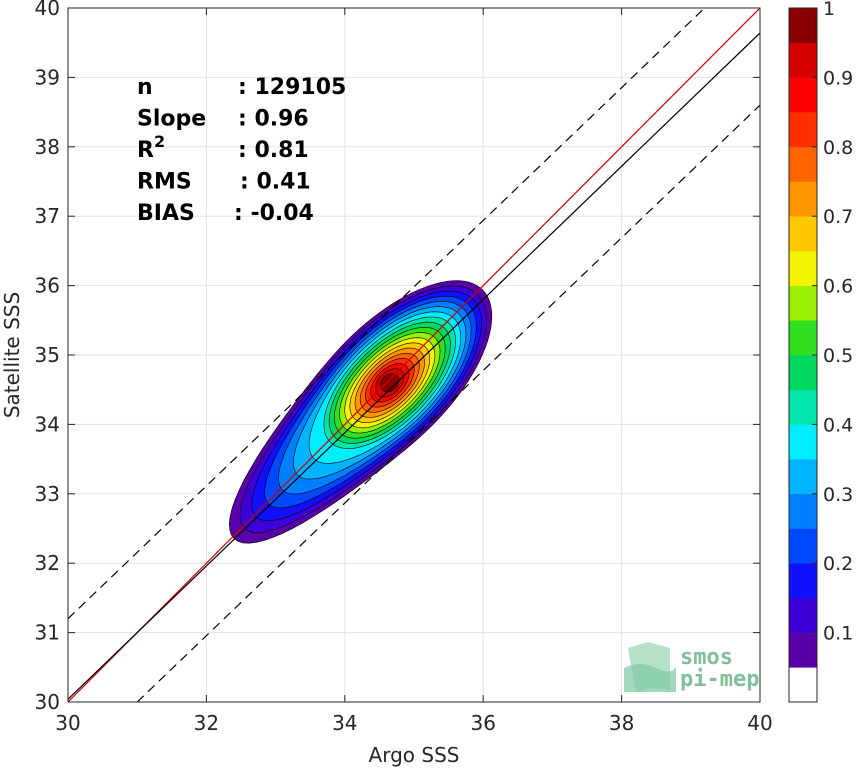  What do you see at coordinates (803, 268) in the screenshot?
I see `colorbar-swatch-0.65` at bounding box center [803, 268].